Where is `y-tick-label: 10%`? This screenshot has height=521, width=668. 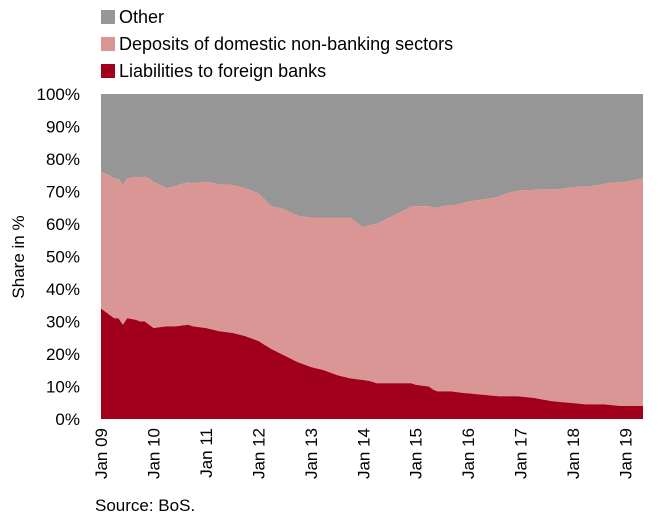
y-tick-label: 10% is located at coordinates (63, 387).